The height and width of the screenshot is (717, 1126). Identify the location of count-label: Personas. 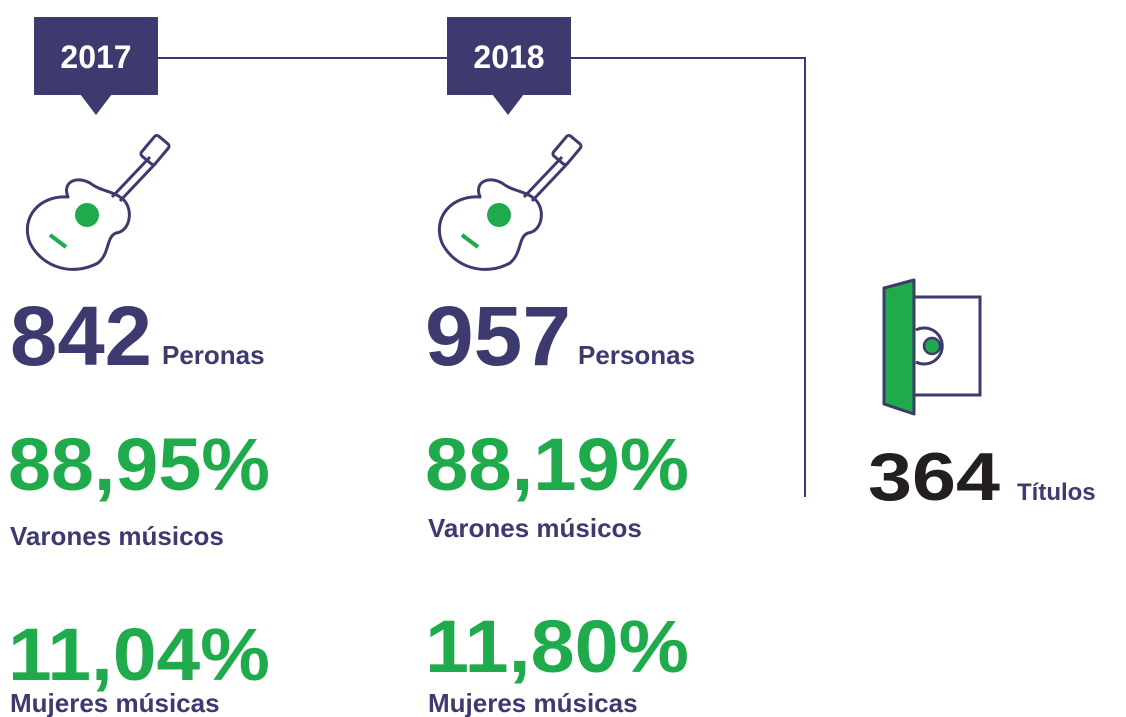
(636, 355).